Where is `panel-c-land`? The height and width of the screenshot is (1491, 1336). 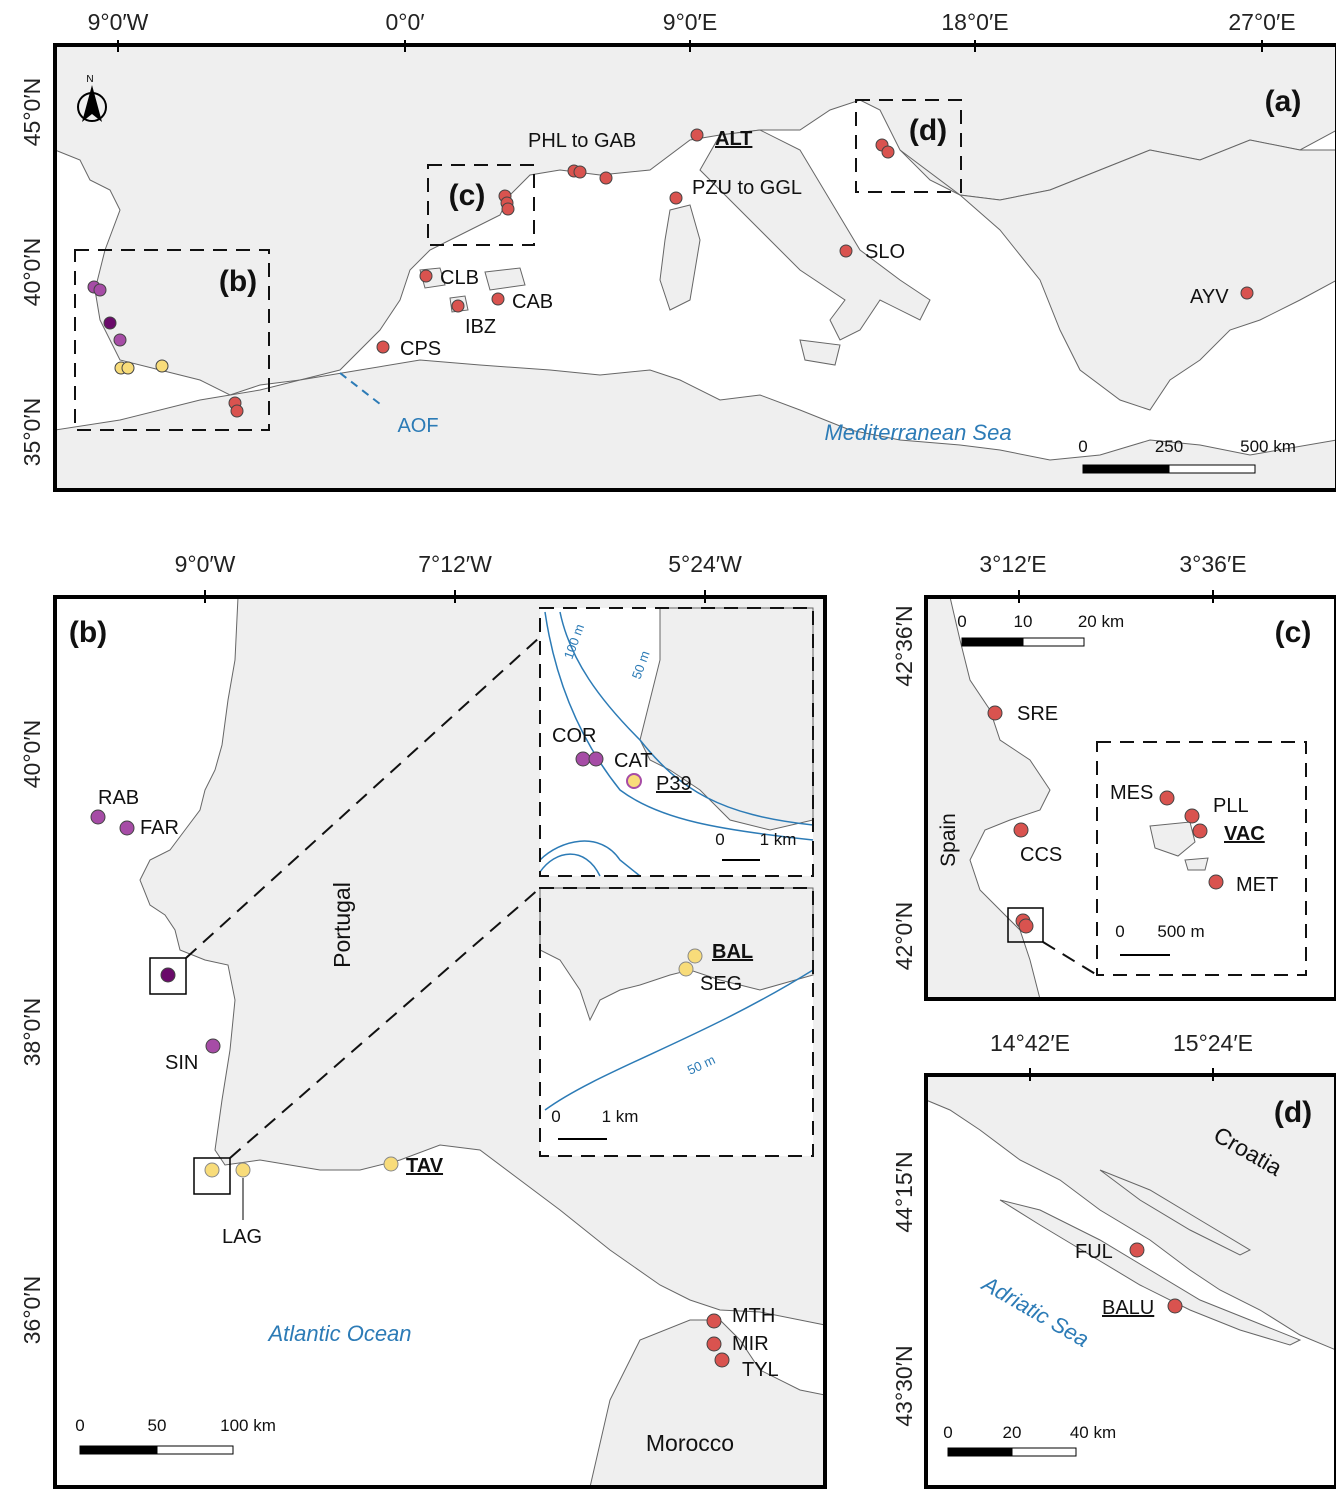
panel-c-land is located at coordinates (988, 798).